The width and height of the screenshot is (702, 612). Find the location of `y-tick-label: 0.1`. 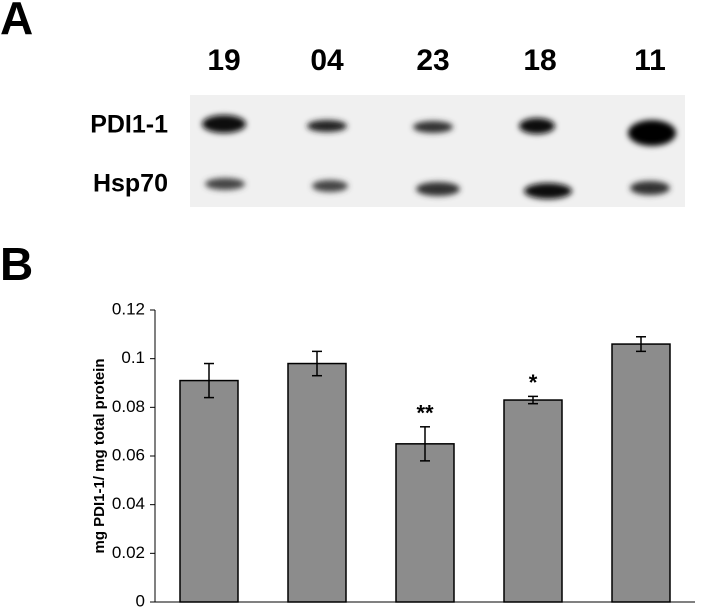

y-tick-label: 0.1 is located at coordinates (133, 357).